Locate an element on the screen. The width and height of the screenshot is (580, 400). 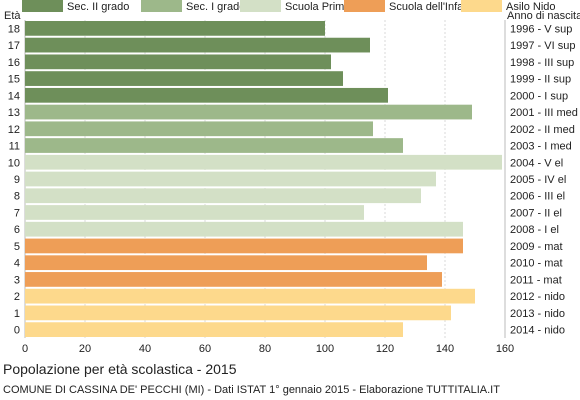
y-axis-label-right: Anno di nascita is located at coordinates (543, 16).